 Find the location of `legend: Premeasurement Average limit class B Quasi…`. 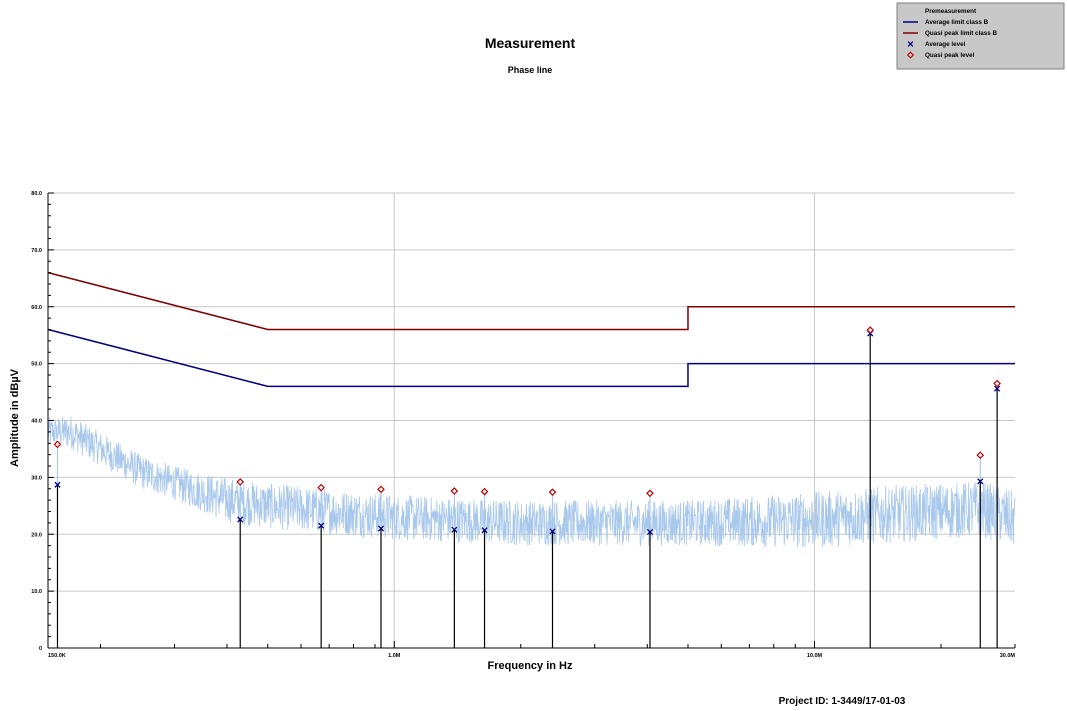

legend: Premeasurement Average limit class B Quasi… is located at coordinates (980, 36).